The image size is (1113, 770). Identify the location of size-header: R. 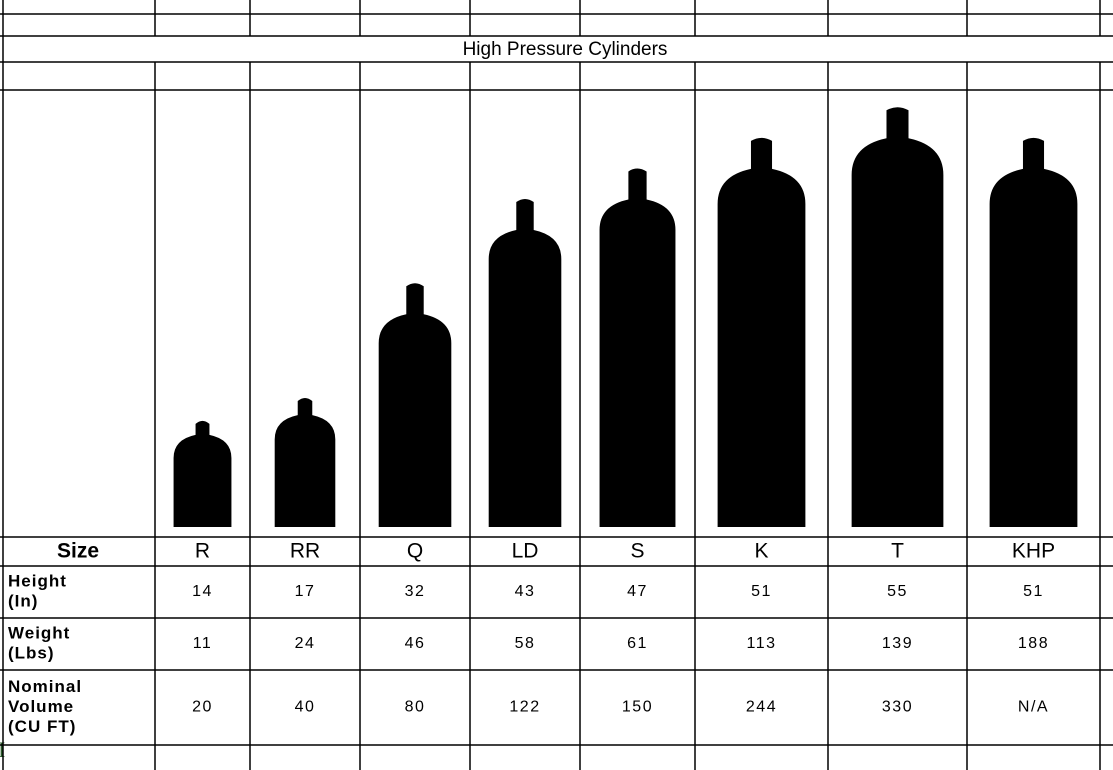
(202, 551).